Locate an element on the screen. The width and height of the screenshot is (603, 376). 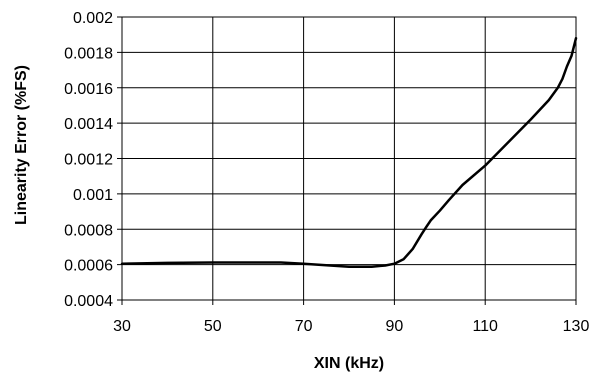
y-tick-label: 0.001 is located at coordinates (93, 195).